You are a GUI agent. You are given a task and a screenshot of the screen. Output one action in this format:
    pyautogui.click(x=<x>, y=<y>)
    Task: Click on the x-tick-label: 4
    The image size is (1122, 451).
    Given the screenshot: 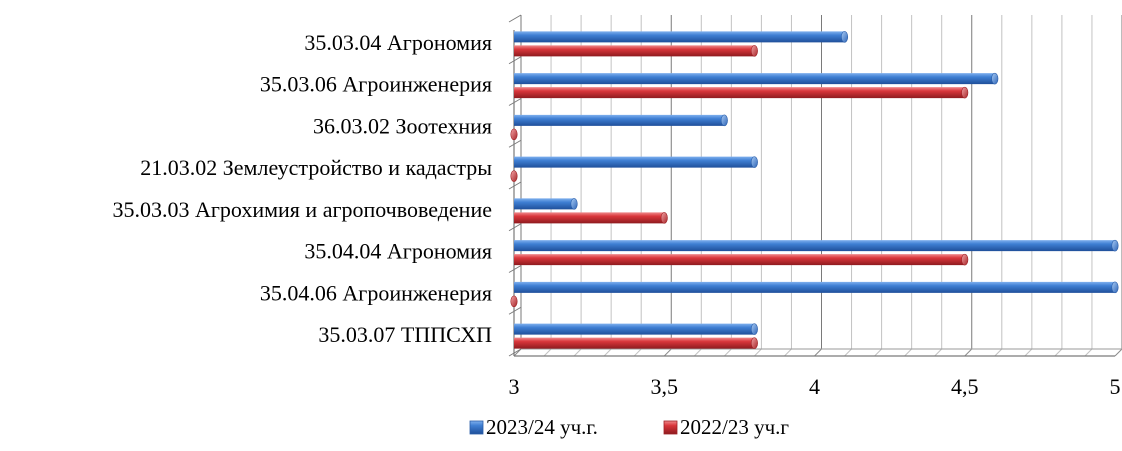 What is the action you would take?
    pyautogui.click(x=814, y=386)
    